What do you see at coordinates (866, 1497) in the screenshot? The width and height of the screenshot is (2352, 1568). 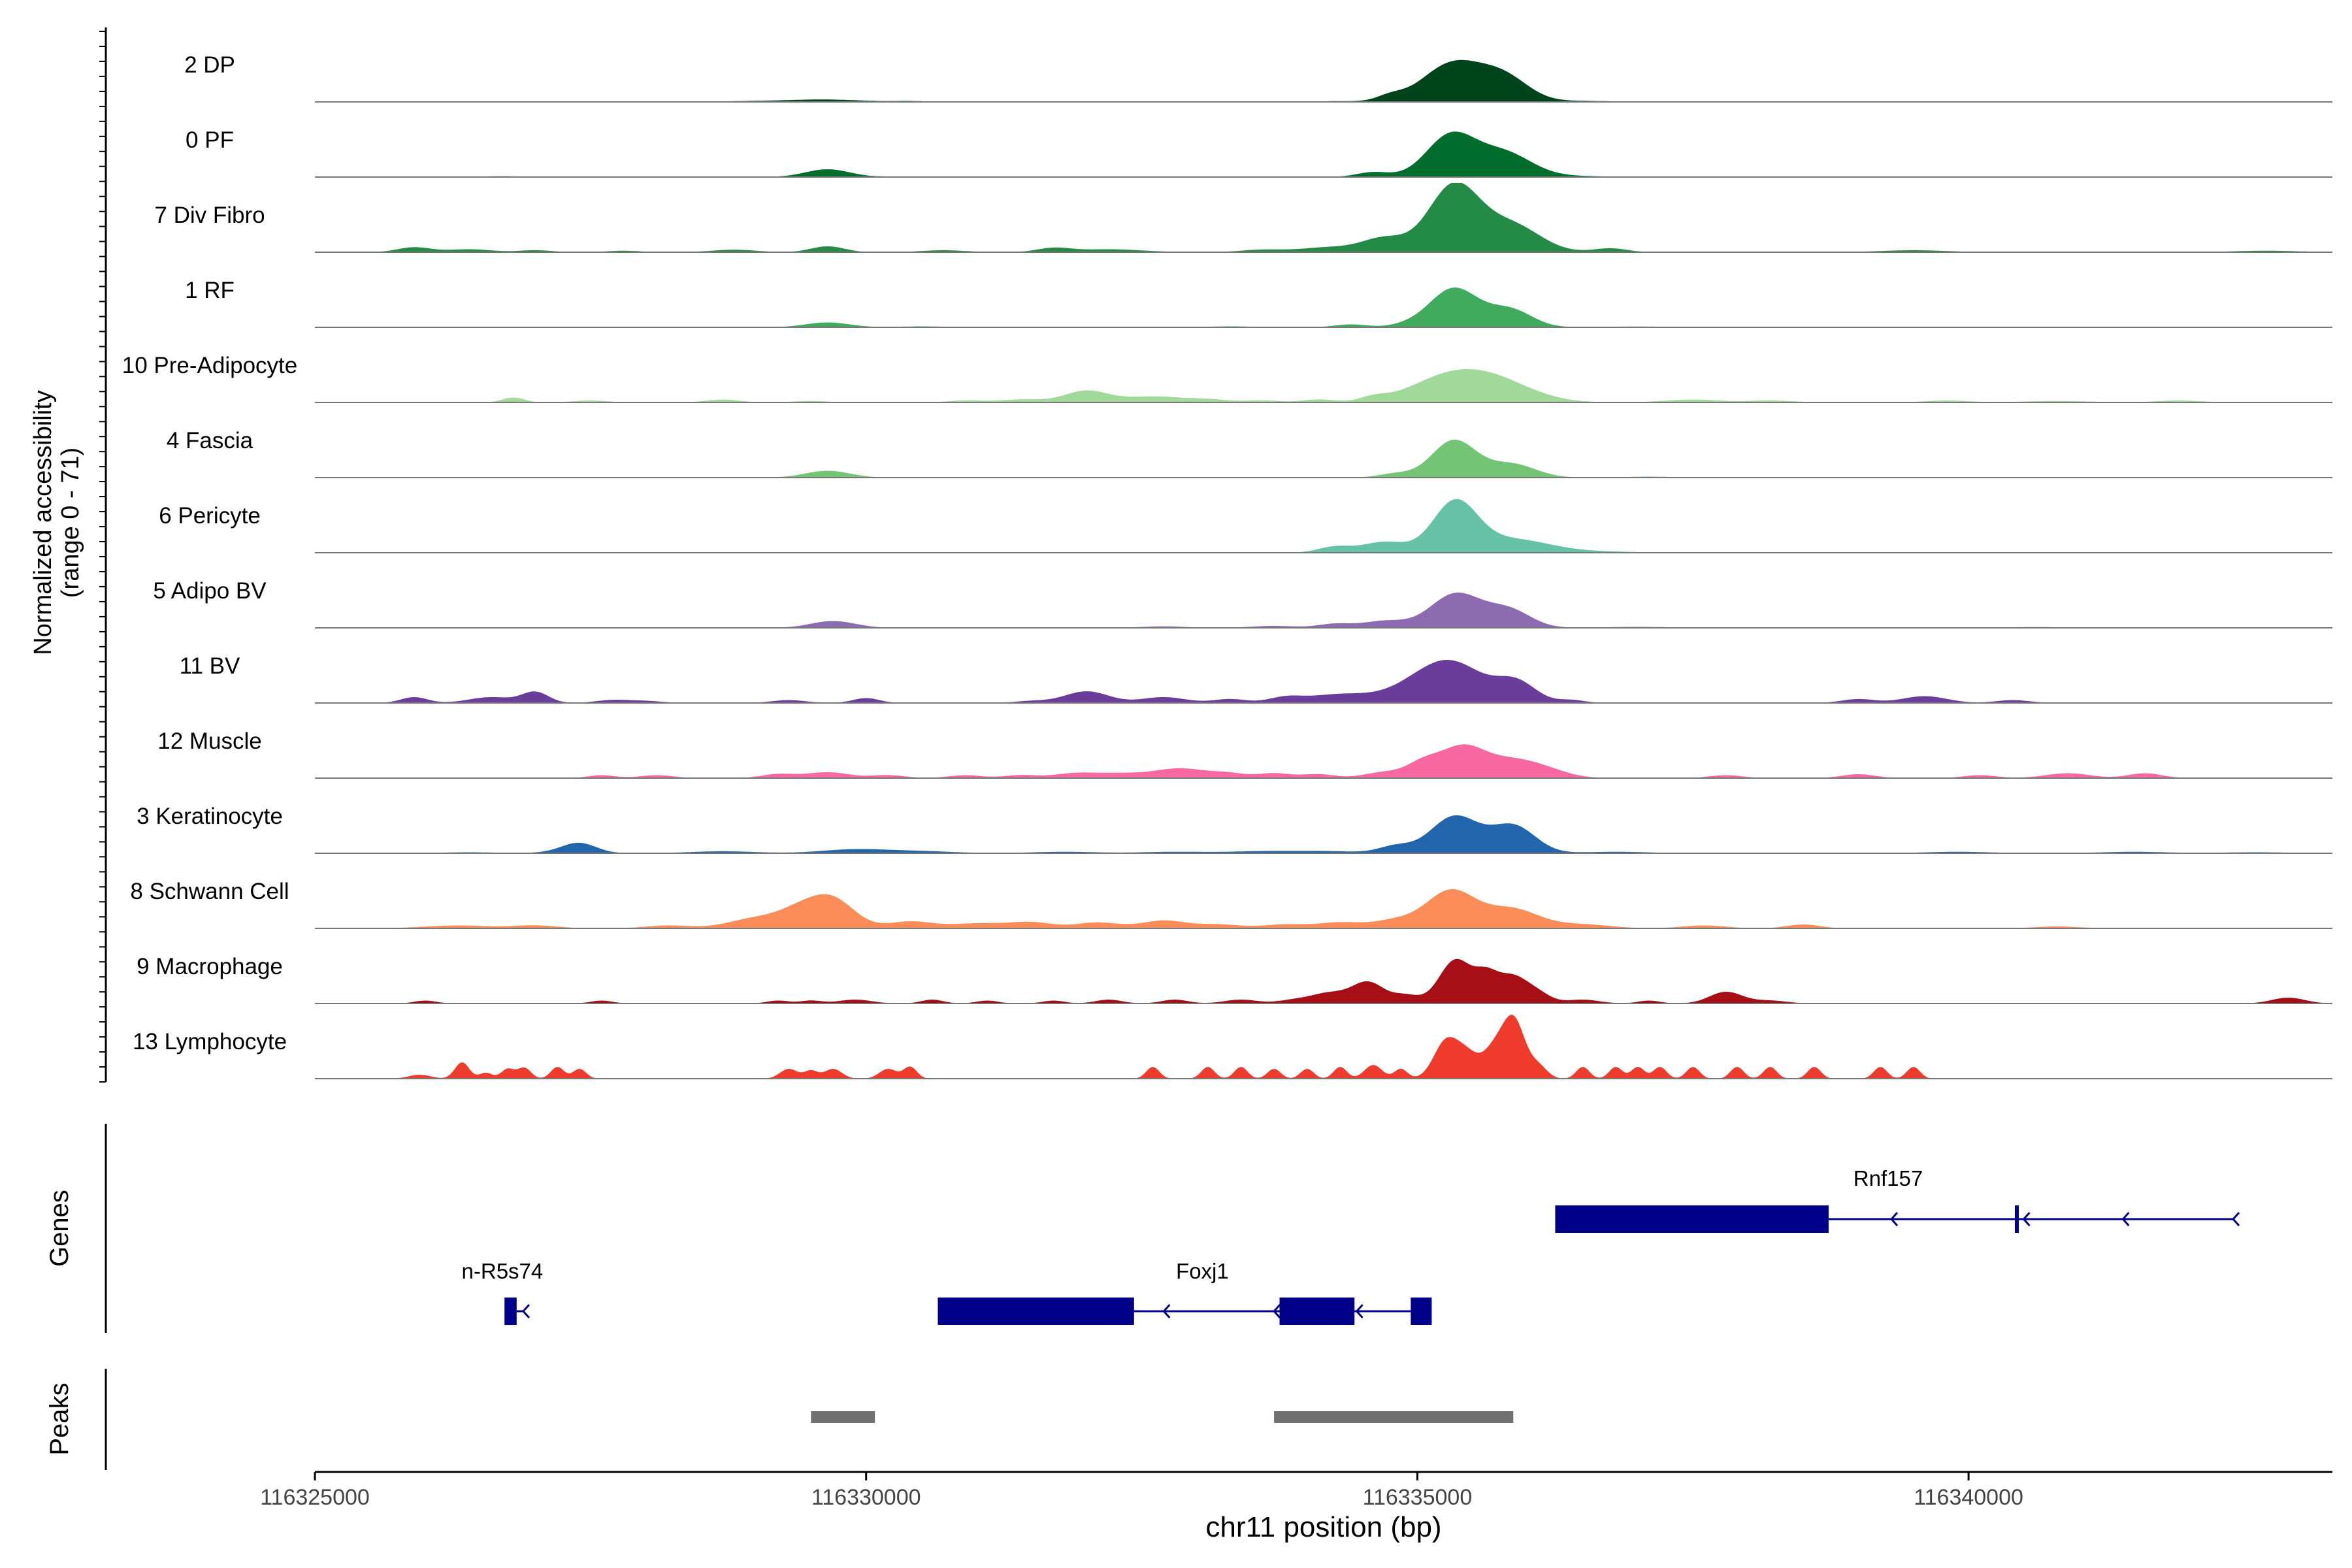 I see `x-tick-label: 116330000` at bounding box center [866, 1497].